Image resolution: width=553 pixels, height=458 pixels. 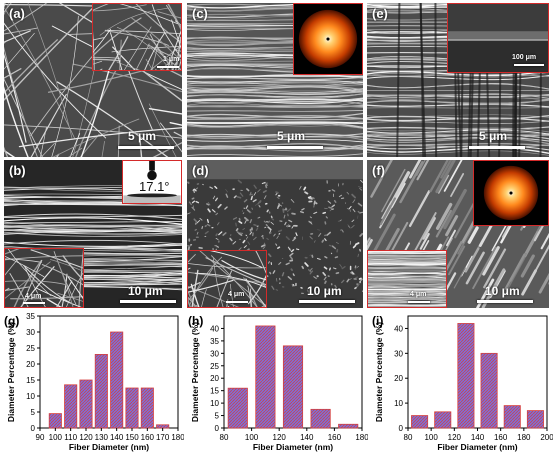 What do you see at coordinates (33, 412) in the screenshot?
I see `y-tick-label: 5` at bounding box center [33, 412].